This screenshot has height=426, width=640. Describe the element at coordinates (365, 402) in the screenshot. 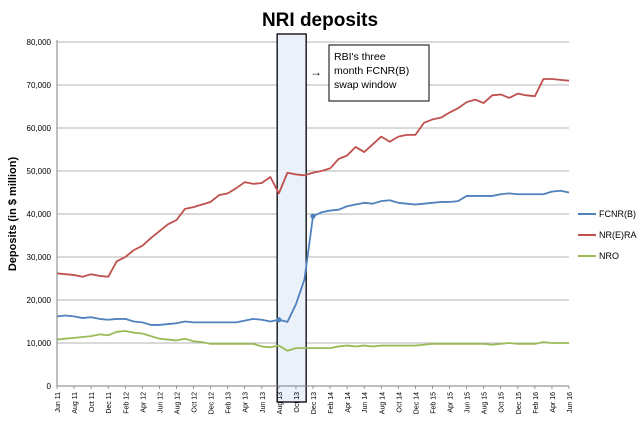

I see `x-tick-label: Jun 14` at that location.